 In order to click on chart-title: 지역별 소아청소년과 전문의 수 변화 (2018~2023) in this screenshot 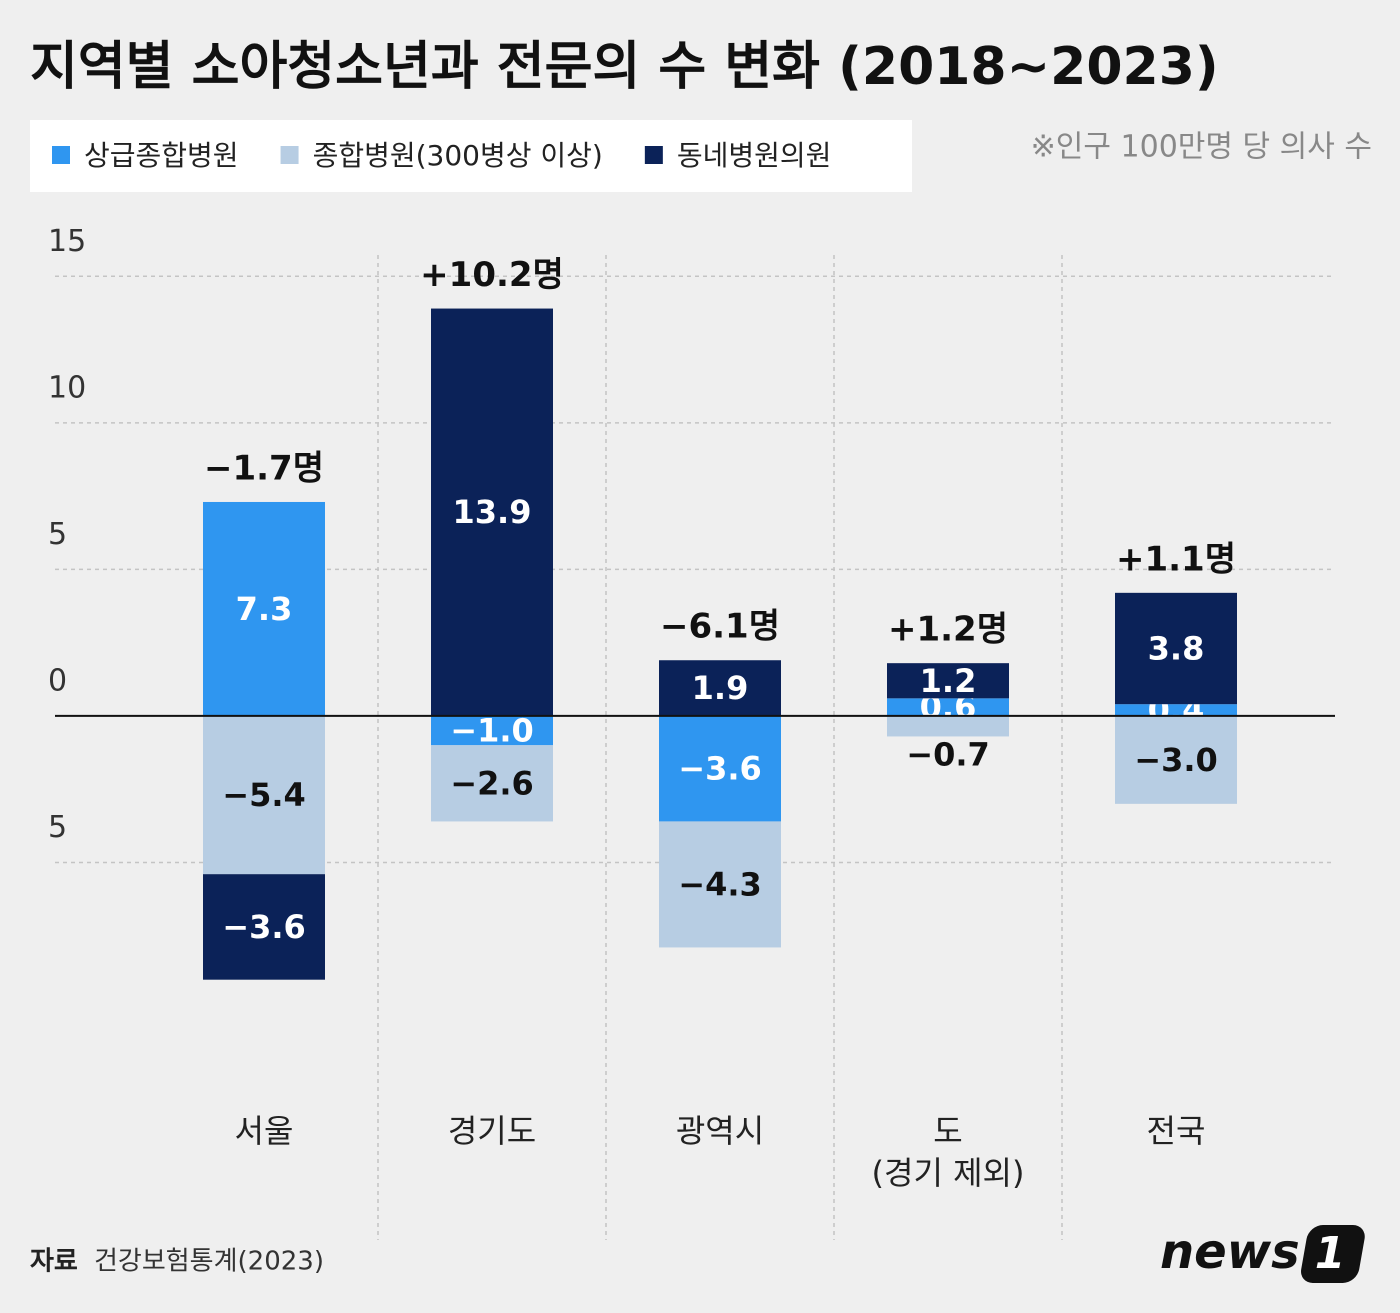, I will do `click(624, 67)`.